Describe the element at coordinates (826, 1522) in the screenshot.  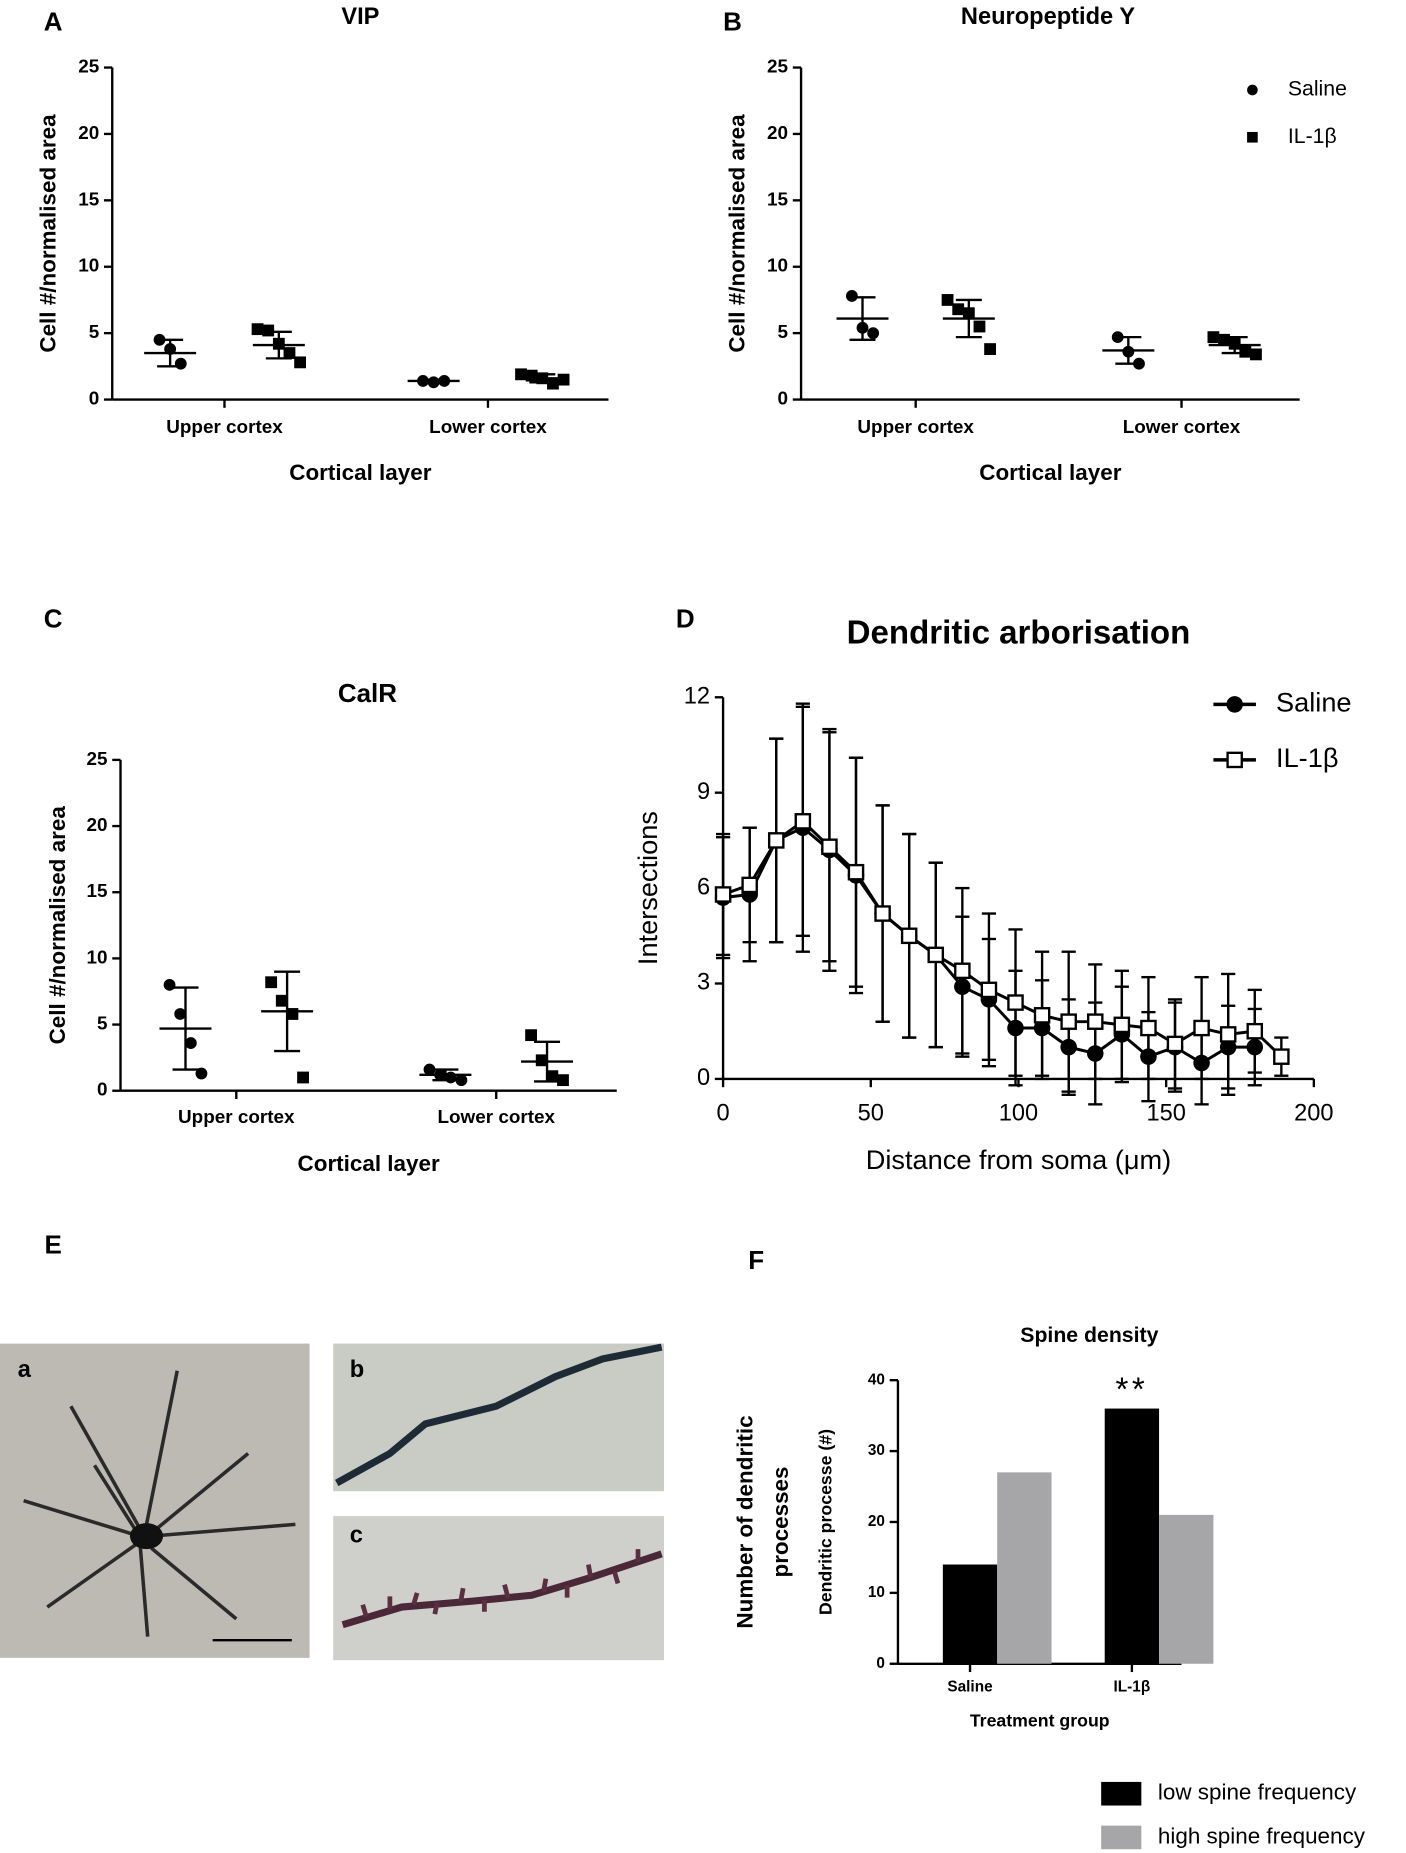
I see `y-axis-label: Dendritic processe (#)` at that location.